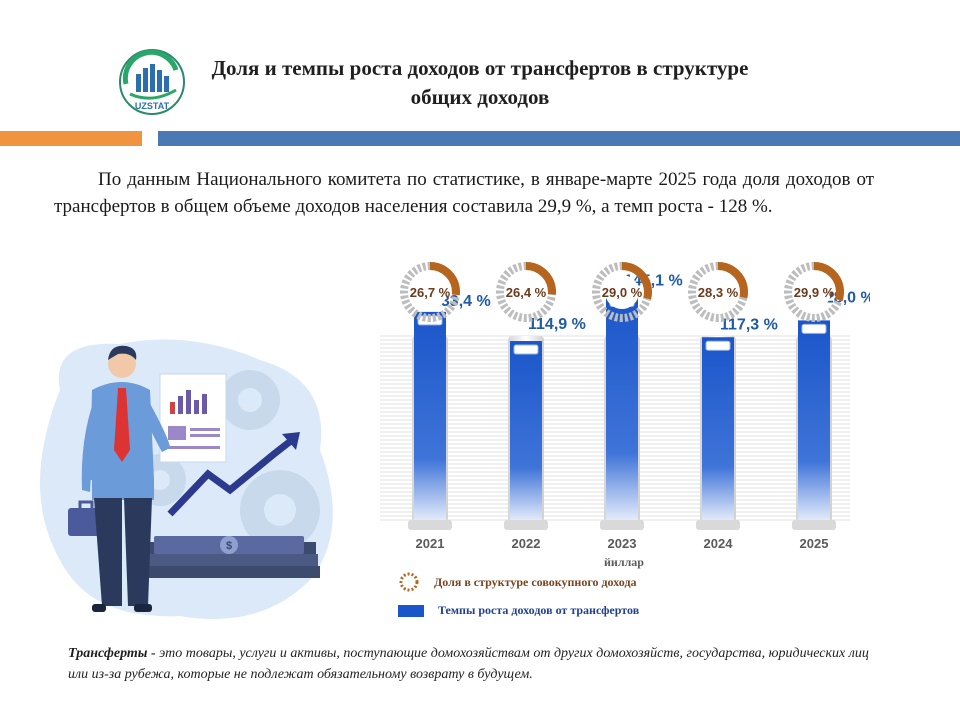 This screenshot has width=960, height=720. I want to click on share-value-label: 26,7 %, so click(430, 292).